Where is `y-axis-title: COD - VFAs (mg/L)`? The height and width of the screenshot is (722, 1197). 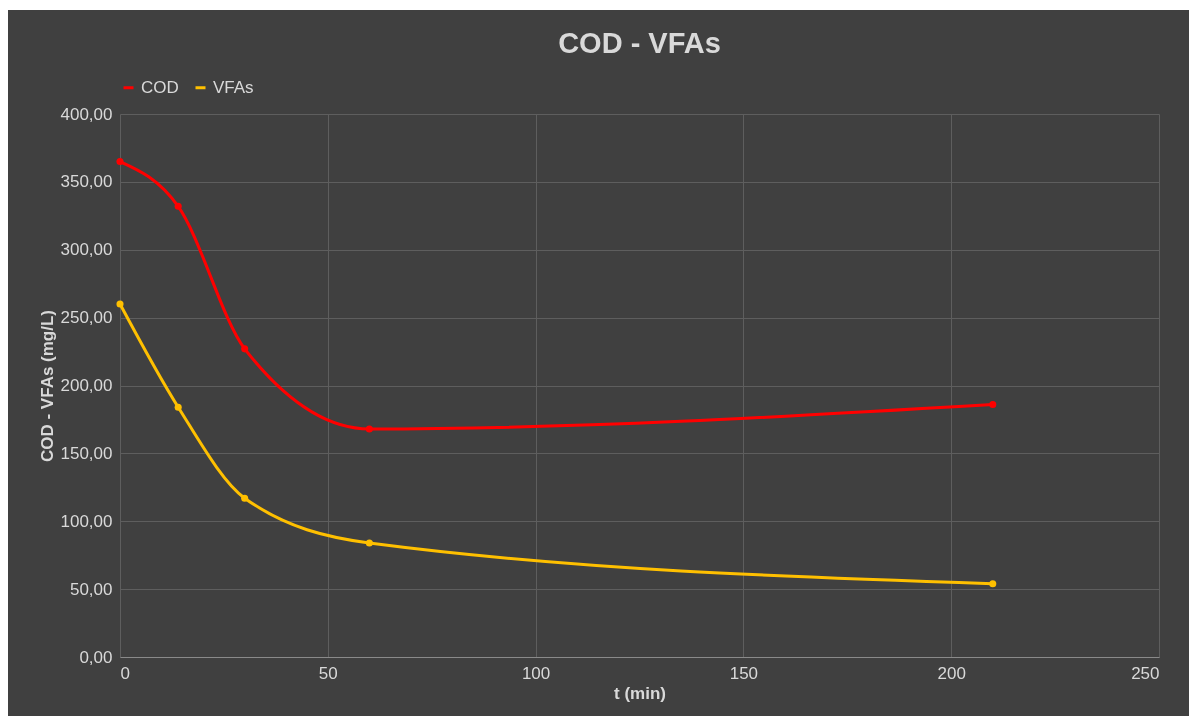
y-axis-title: COD - VFAs (mg/L) is located at coordinates (47, 386).